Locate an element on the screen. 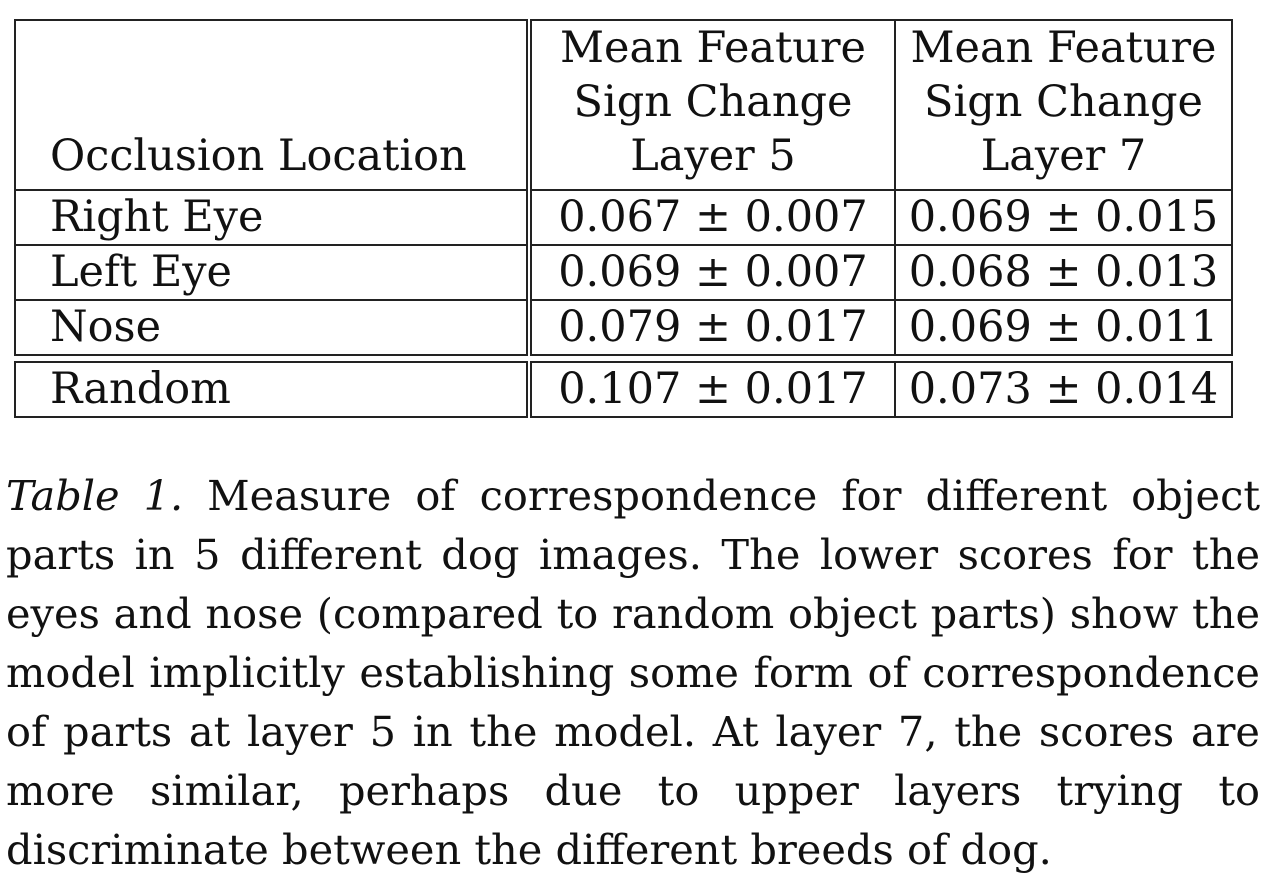 The height and width of the screenshot is (888, 1272). random-baseline-table: Random 0.107 ± 0.017 0.073 ± 0.014 is located at coordinates (623, 389).